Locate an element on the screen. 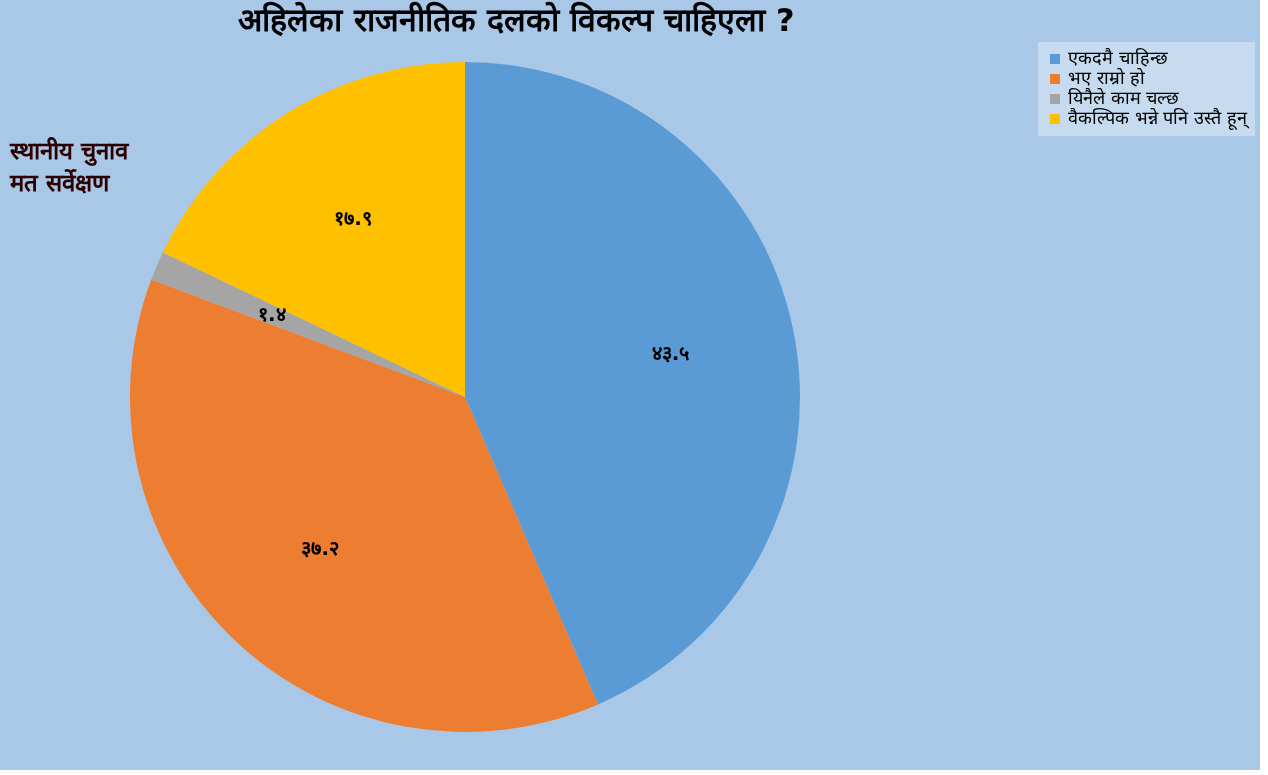 The image size is (1268, 775). legend-label: वैकल्पिक भन्ने पनि उस्तै हून् is located at coordinates (1159, 119).